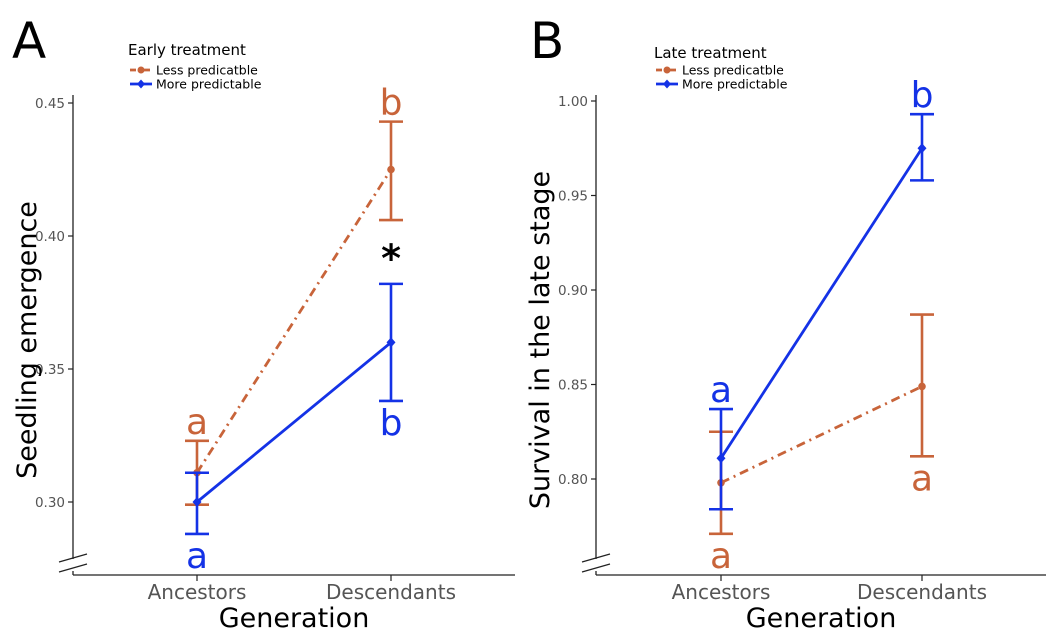  Describe the element at coordinates (573, 197) in the screenshot. I see `y-tick-label: 0.95` at that location.